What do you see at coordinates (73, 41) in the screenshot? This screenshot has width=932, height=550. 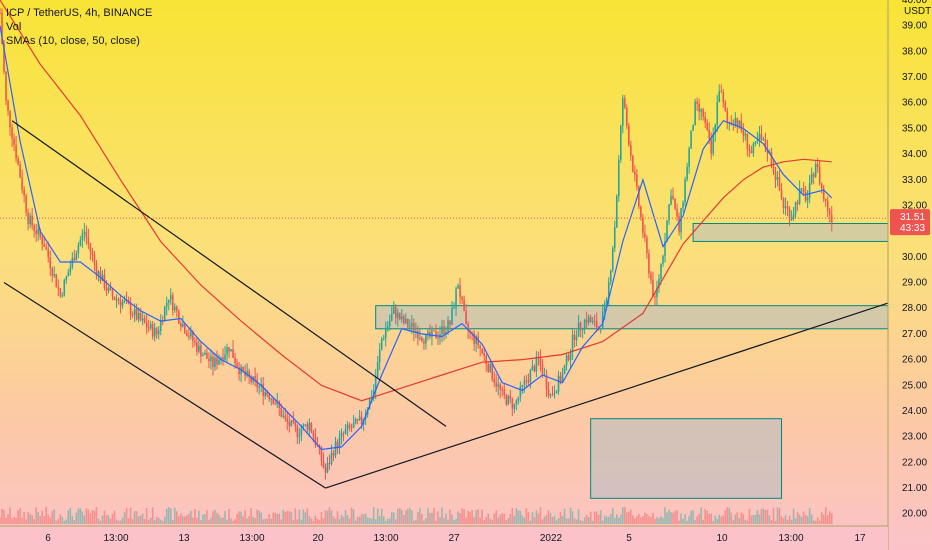 I see `sma-legend: SMAs (10, close, 50, close)` at bounding box center [73, 41].